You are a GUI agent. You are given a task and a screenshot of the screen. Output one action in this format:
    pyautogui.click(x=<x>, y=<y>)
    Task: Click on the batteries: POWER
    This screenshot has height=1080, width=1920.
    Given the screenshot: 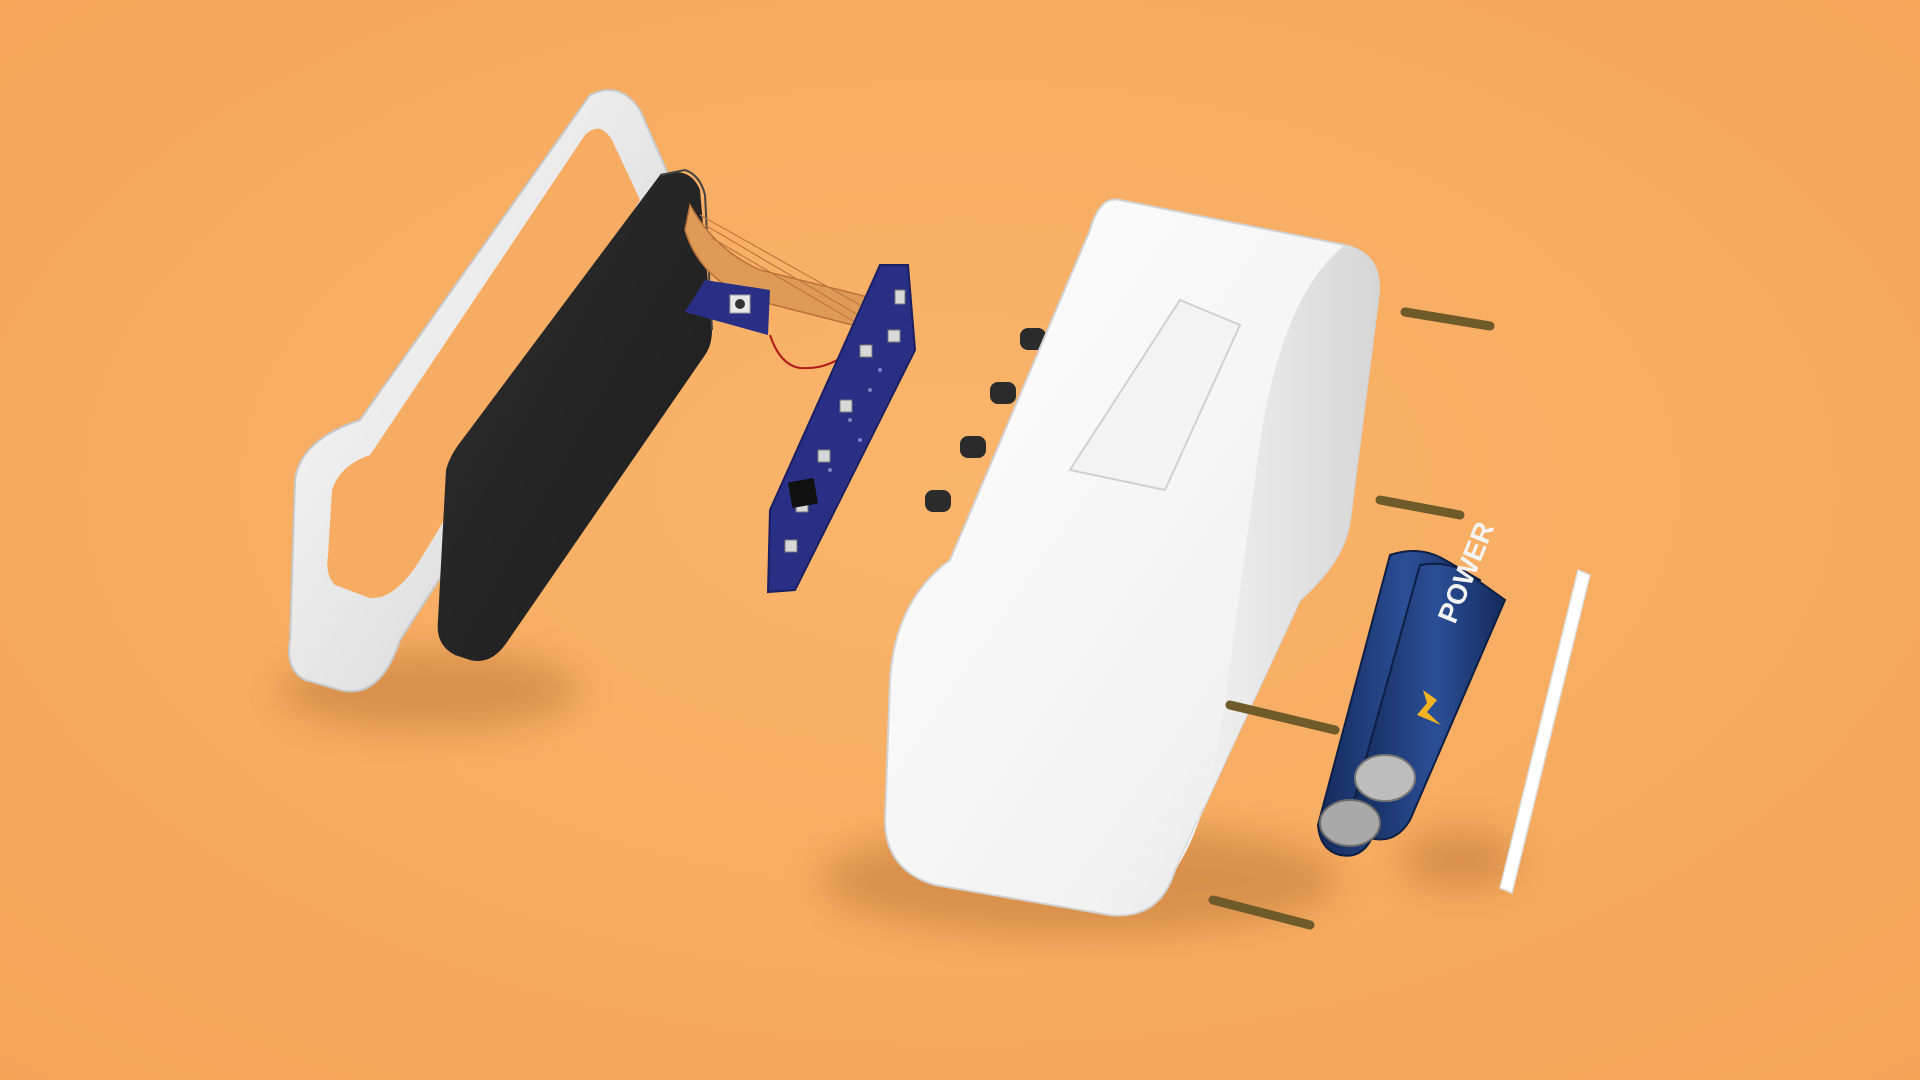 What is the action you would take?
    pyautogui.click(x=1411, y=687)
    